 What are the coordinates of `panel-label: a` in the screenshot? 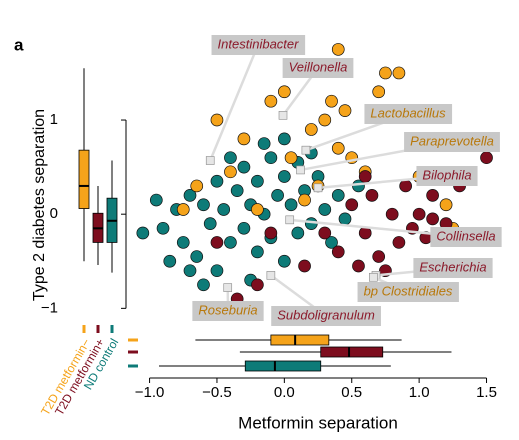 It's located at (19, 44).